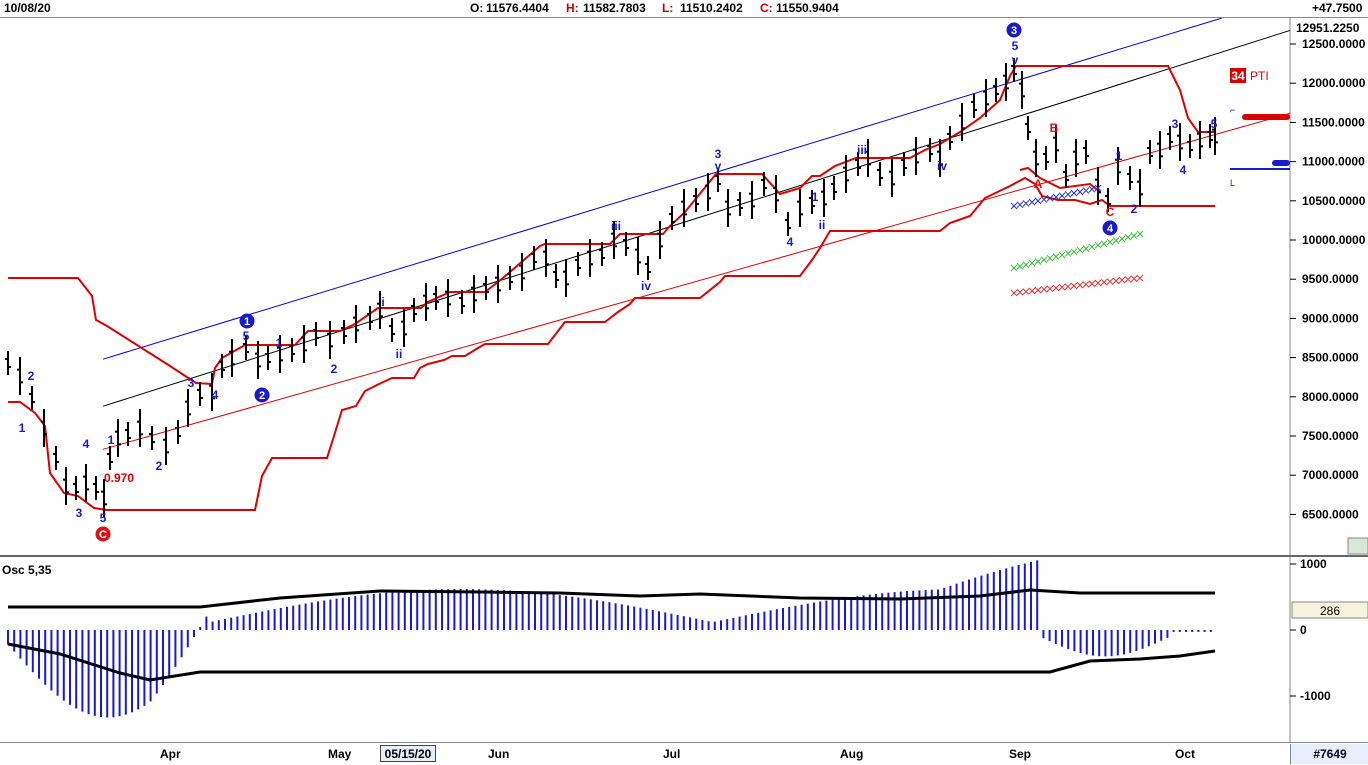 This screenshot has width=1368, height=765. I want to click on price-axis-top: 12951.2250, so click(1328, 28).